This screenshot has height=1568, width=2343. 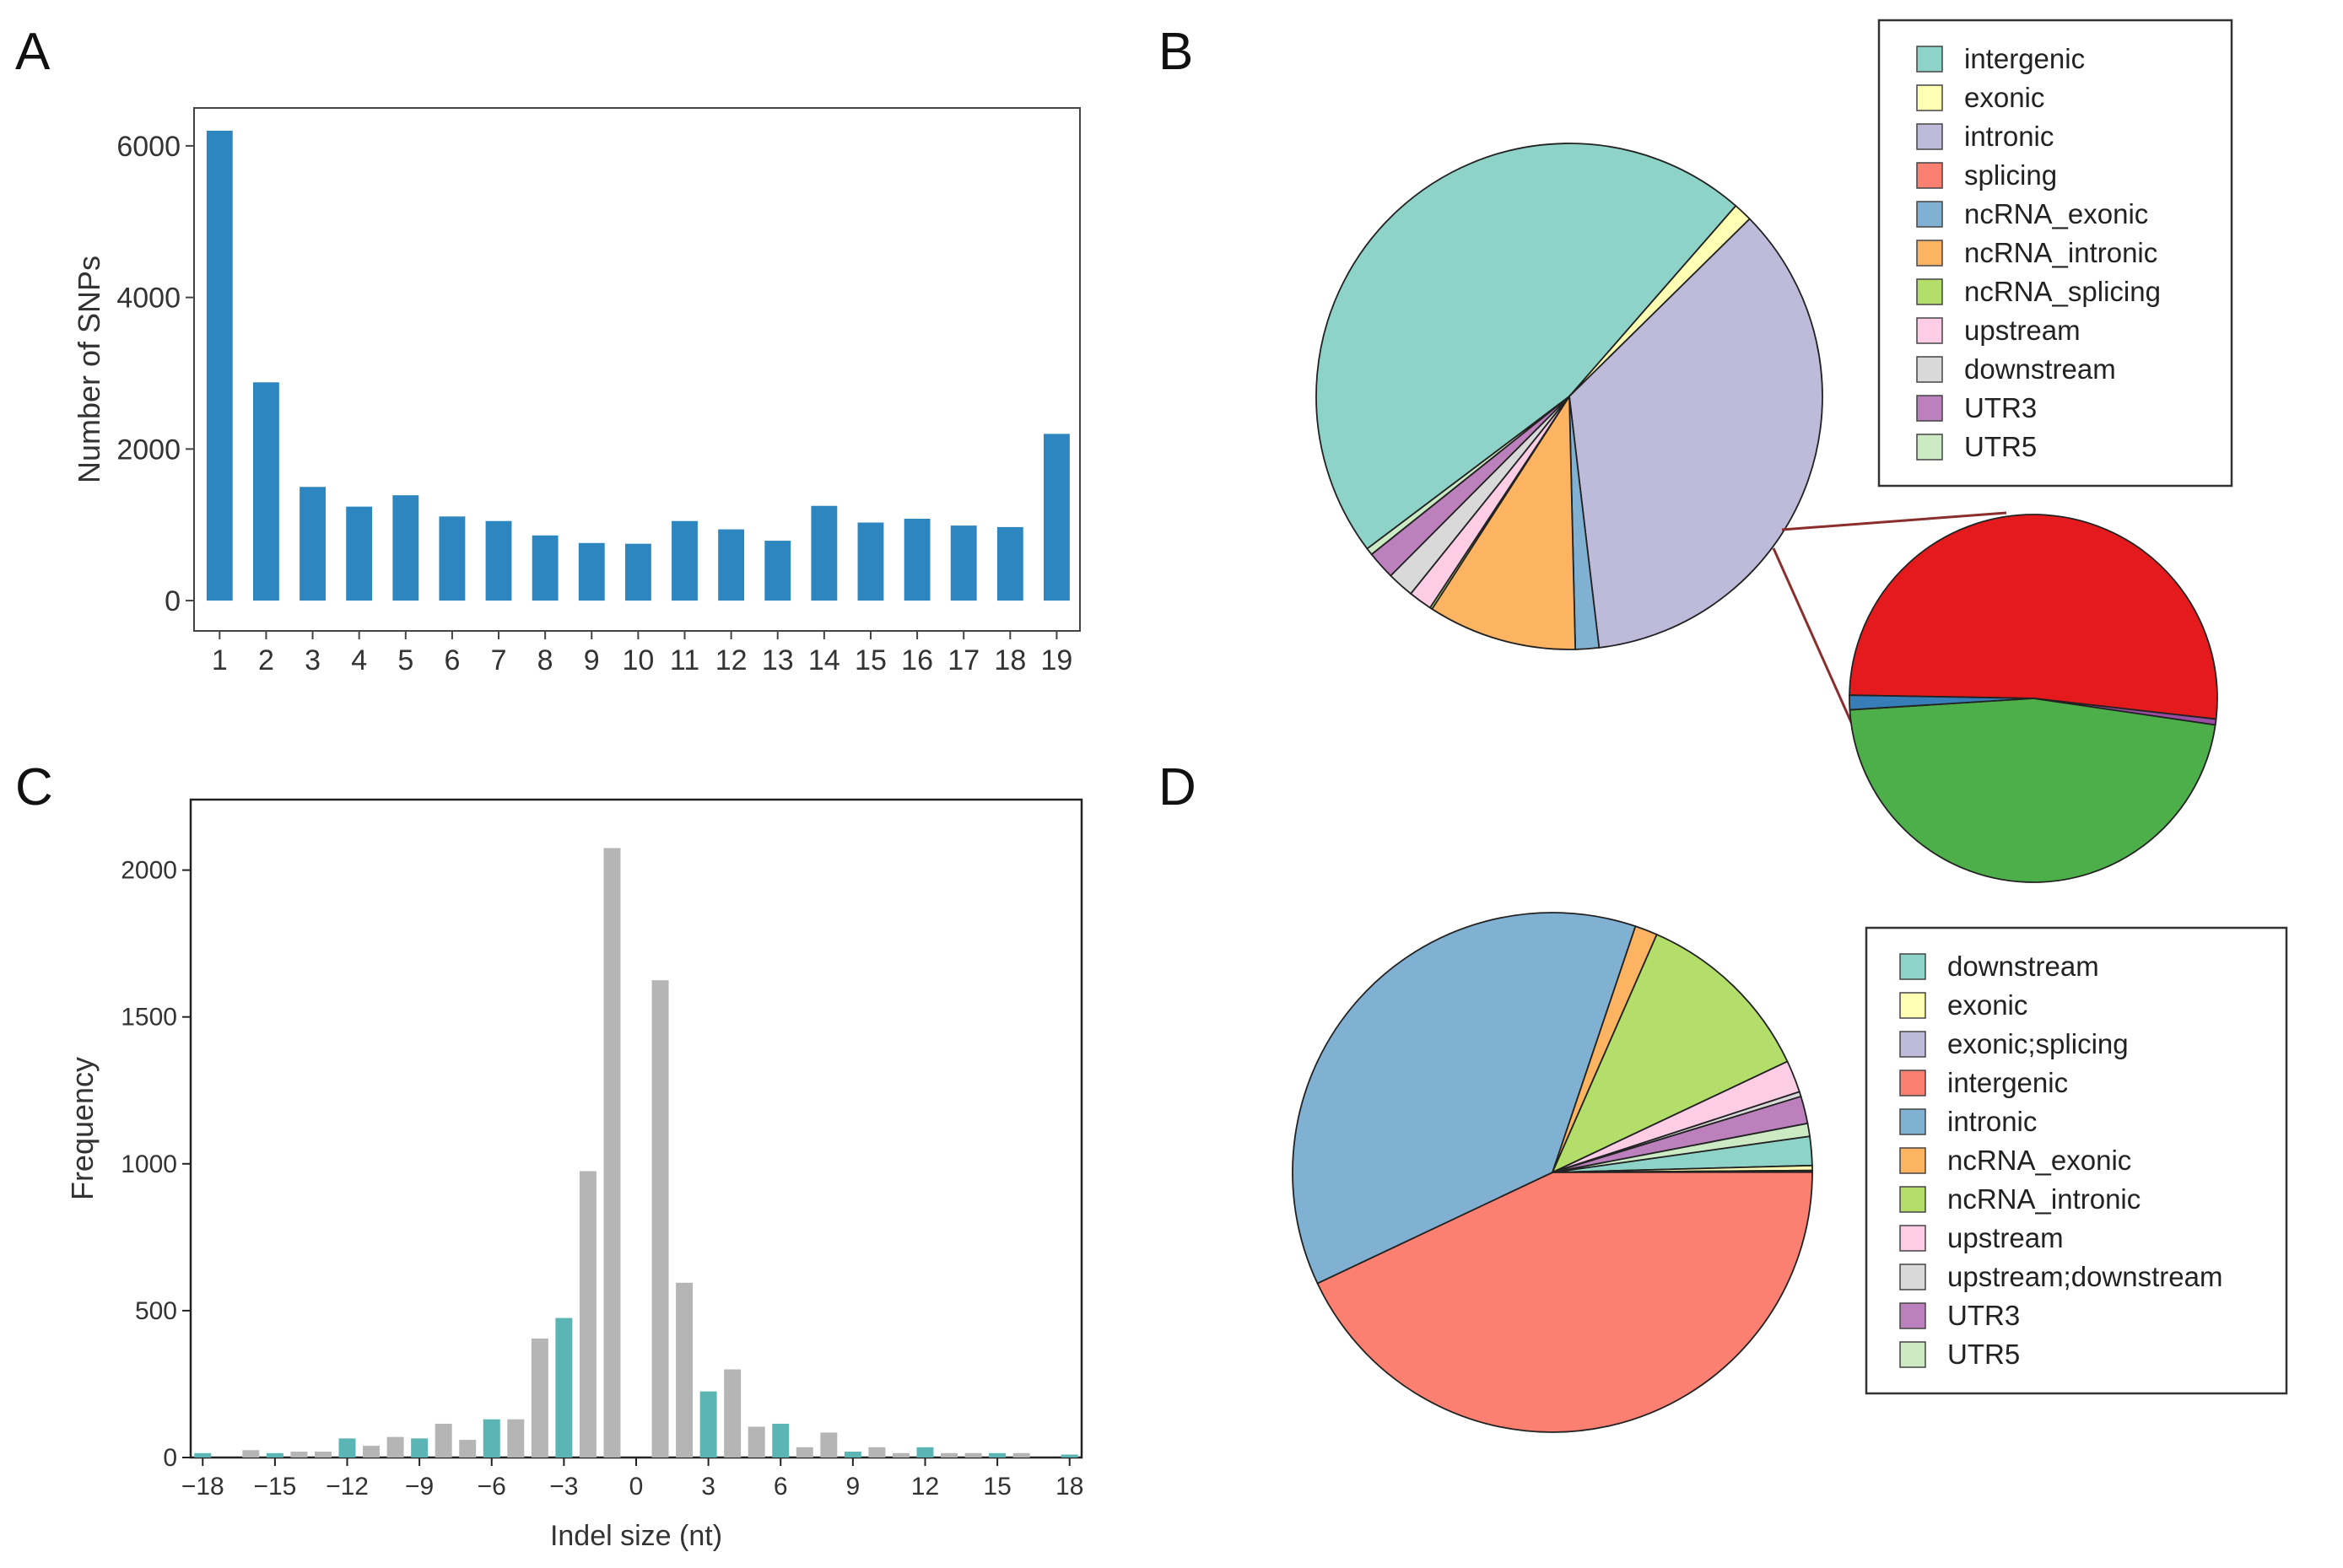 What do you see at coordinates (2000, 446) in the screenshot?
I see `b-legend-label: UTR5` at bounding box center [2000, 446].